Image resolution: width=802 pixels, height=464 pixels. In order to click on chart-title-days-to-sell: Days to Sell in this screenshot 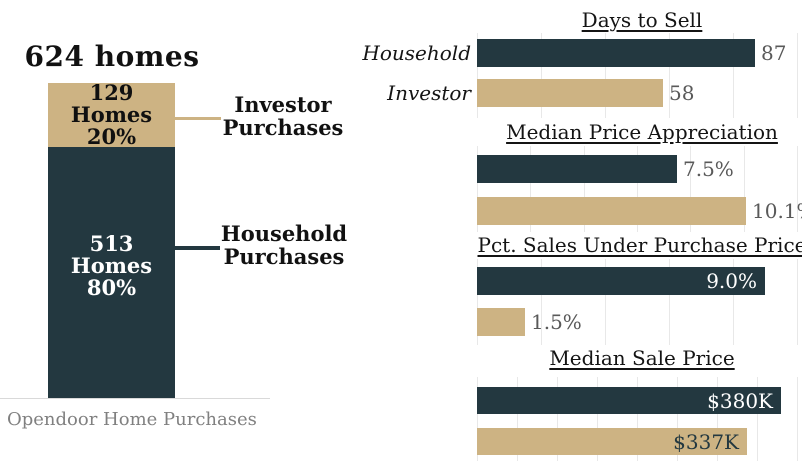, I will do `click(639, 20)`.